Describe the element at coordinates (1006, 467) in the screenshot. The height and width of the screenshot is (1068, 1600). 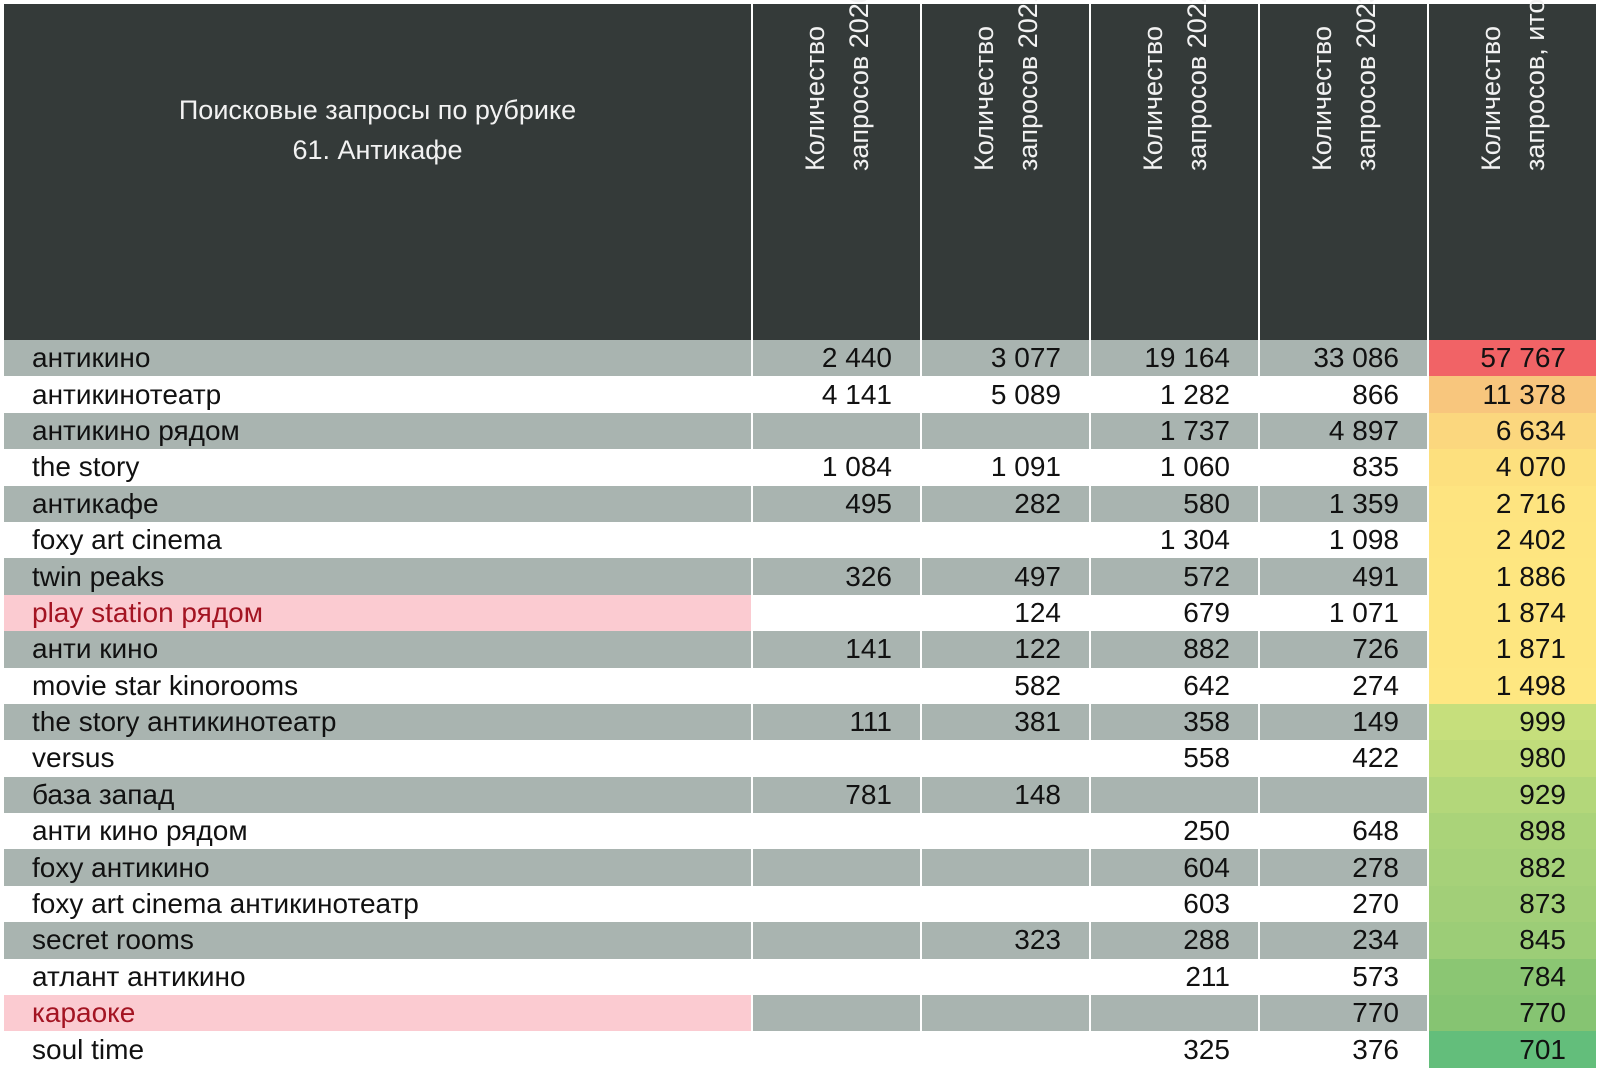
I see `value-cell-2021: 1 091` at that location.